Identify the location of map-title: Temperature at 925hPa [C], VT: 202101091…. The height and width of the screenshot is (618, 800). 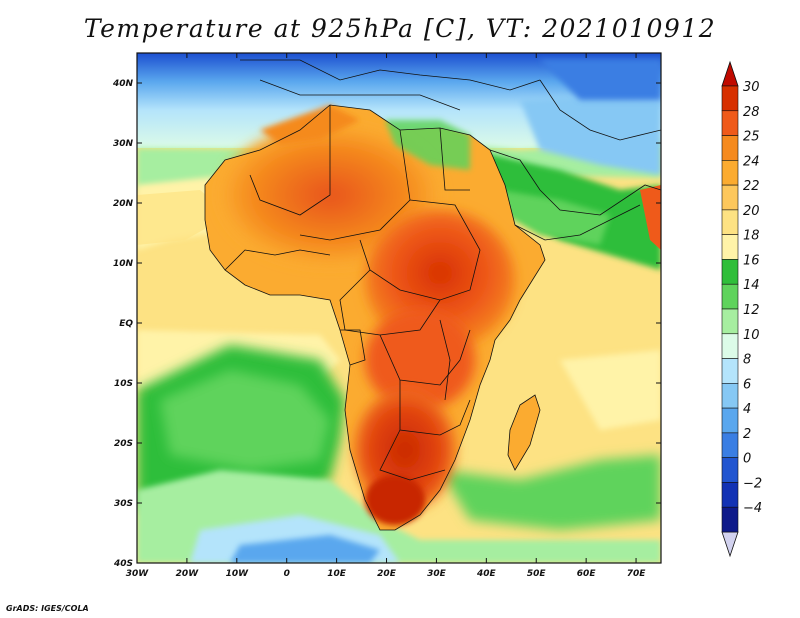
(400, 28).